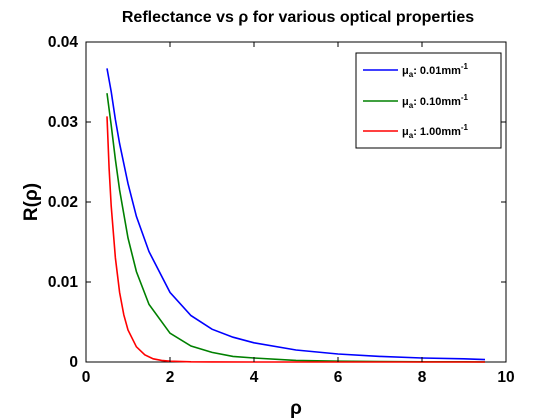 This screenshot has height=420, width=560. Describe the element at coordinates (73, 362) in the screenshot. I see `y-tick-label-1: 0` at that location.